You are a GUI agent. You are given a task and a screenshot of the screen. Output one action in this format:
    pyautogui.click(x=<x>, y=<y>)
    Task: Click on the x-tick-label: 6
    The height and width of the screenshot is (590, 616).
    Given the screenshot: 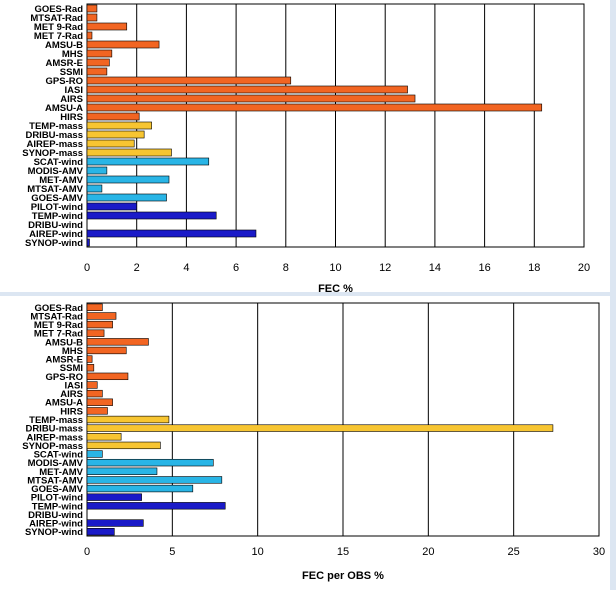 What is the action you would take?
    pyautogui.click(x=236, y=268)
    